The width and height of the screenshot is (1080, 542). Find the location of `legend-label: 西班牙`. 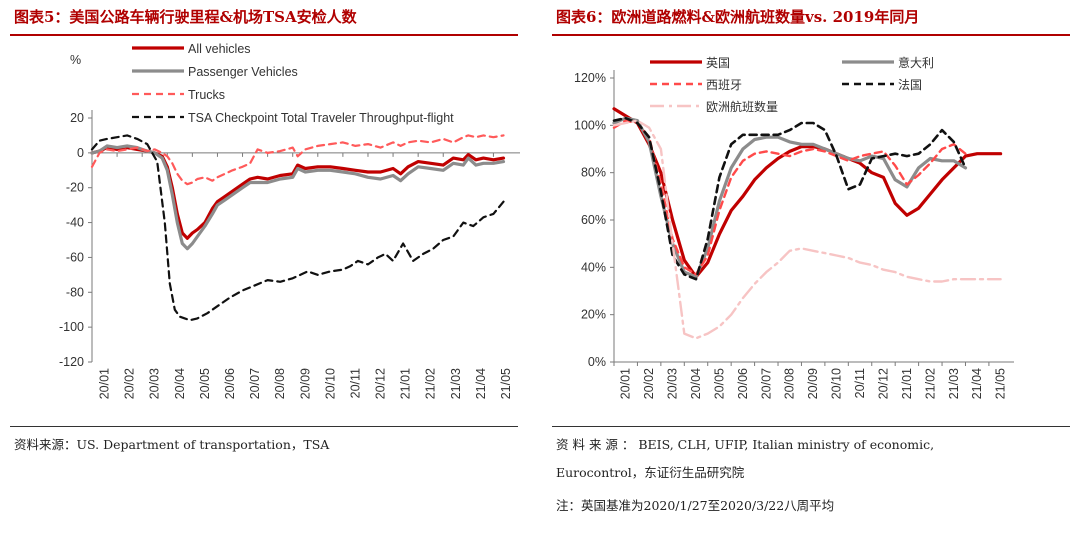

legend-label: 西班牙 is located at coordinates (724, 85).